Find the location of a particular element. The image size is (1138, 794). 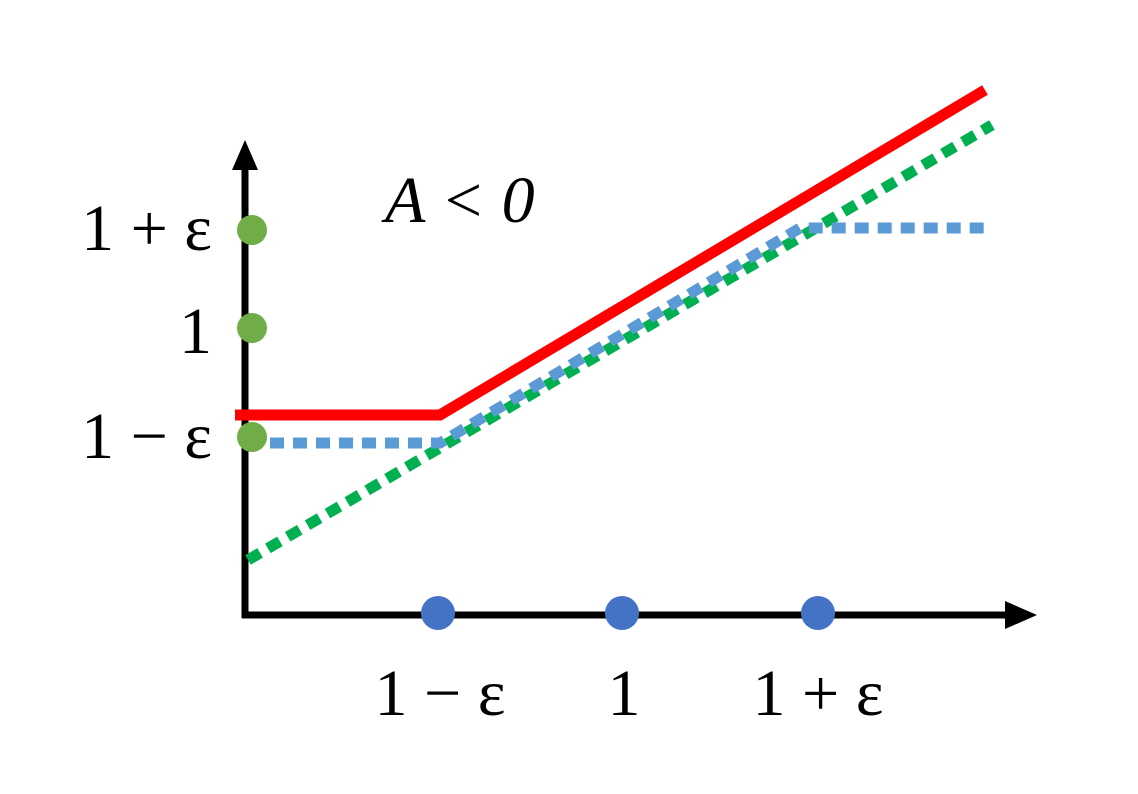

y-marker-1-plus-eps is located at coordinates (252, 230).